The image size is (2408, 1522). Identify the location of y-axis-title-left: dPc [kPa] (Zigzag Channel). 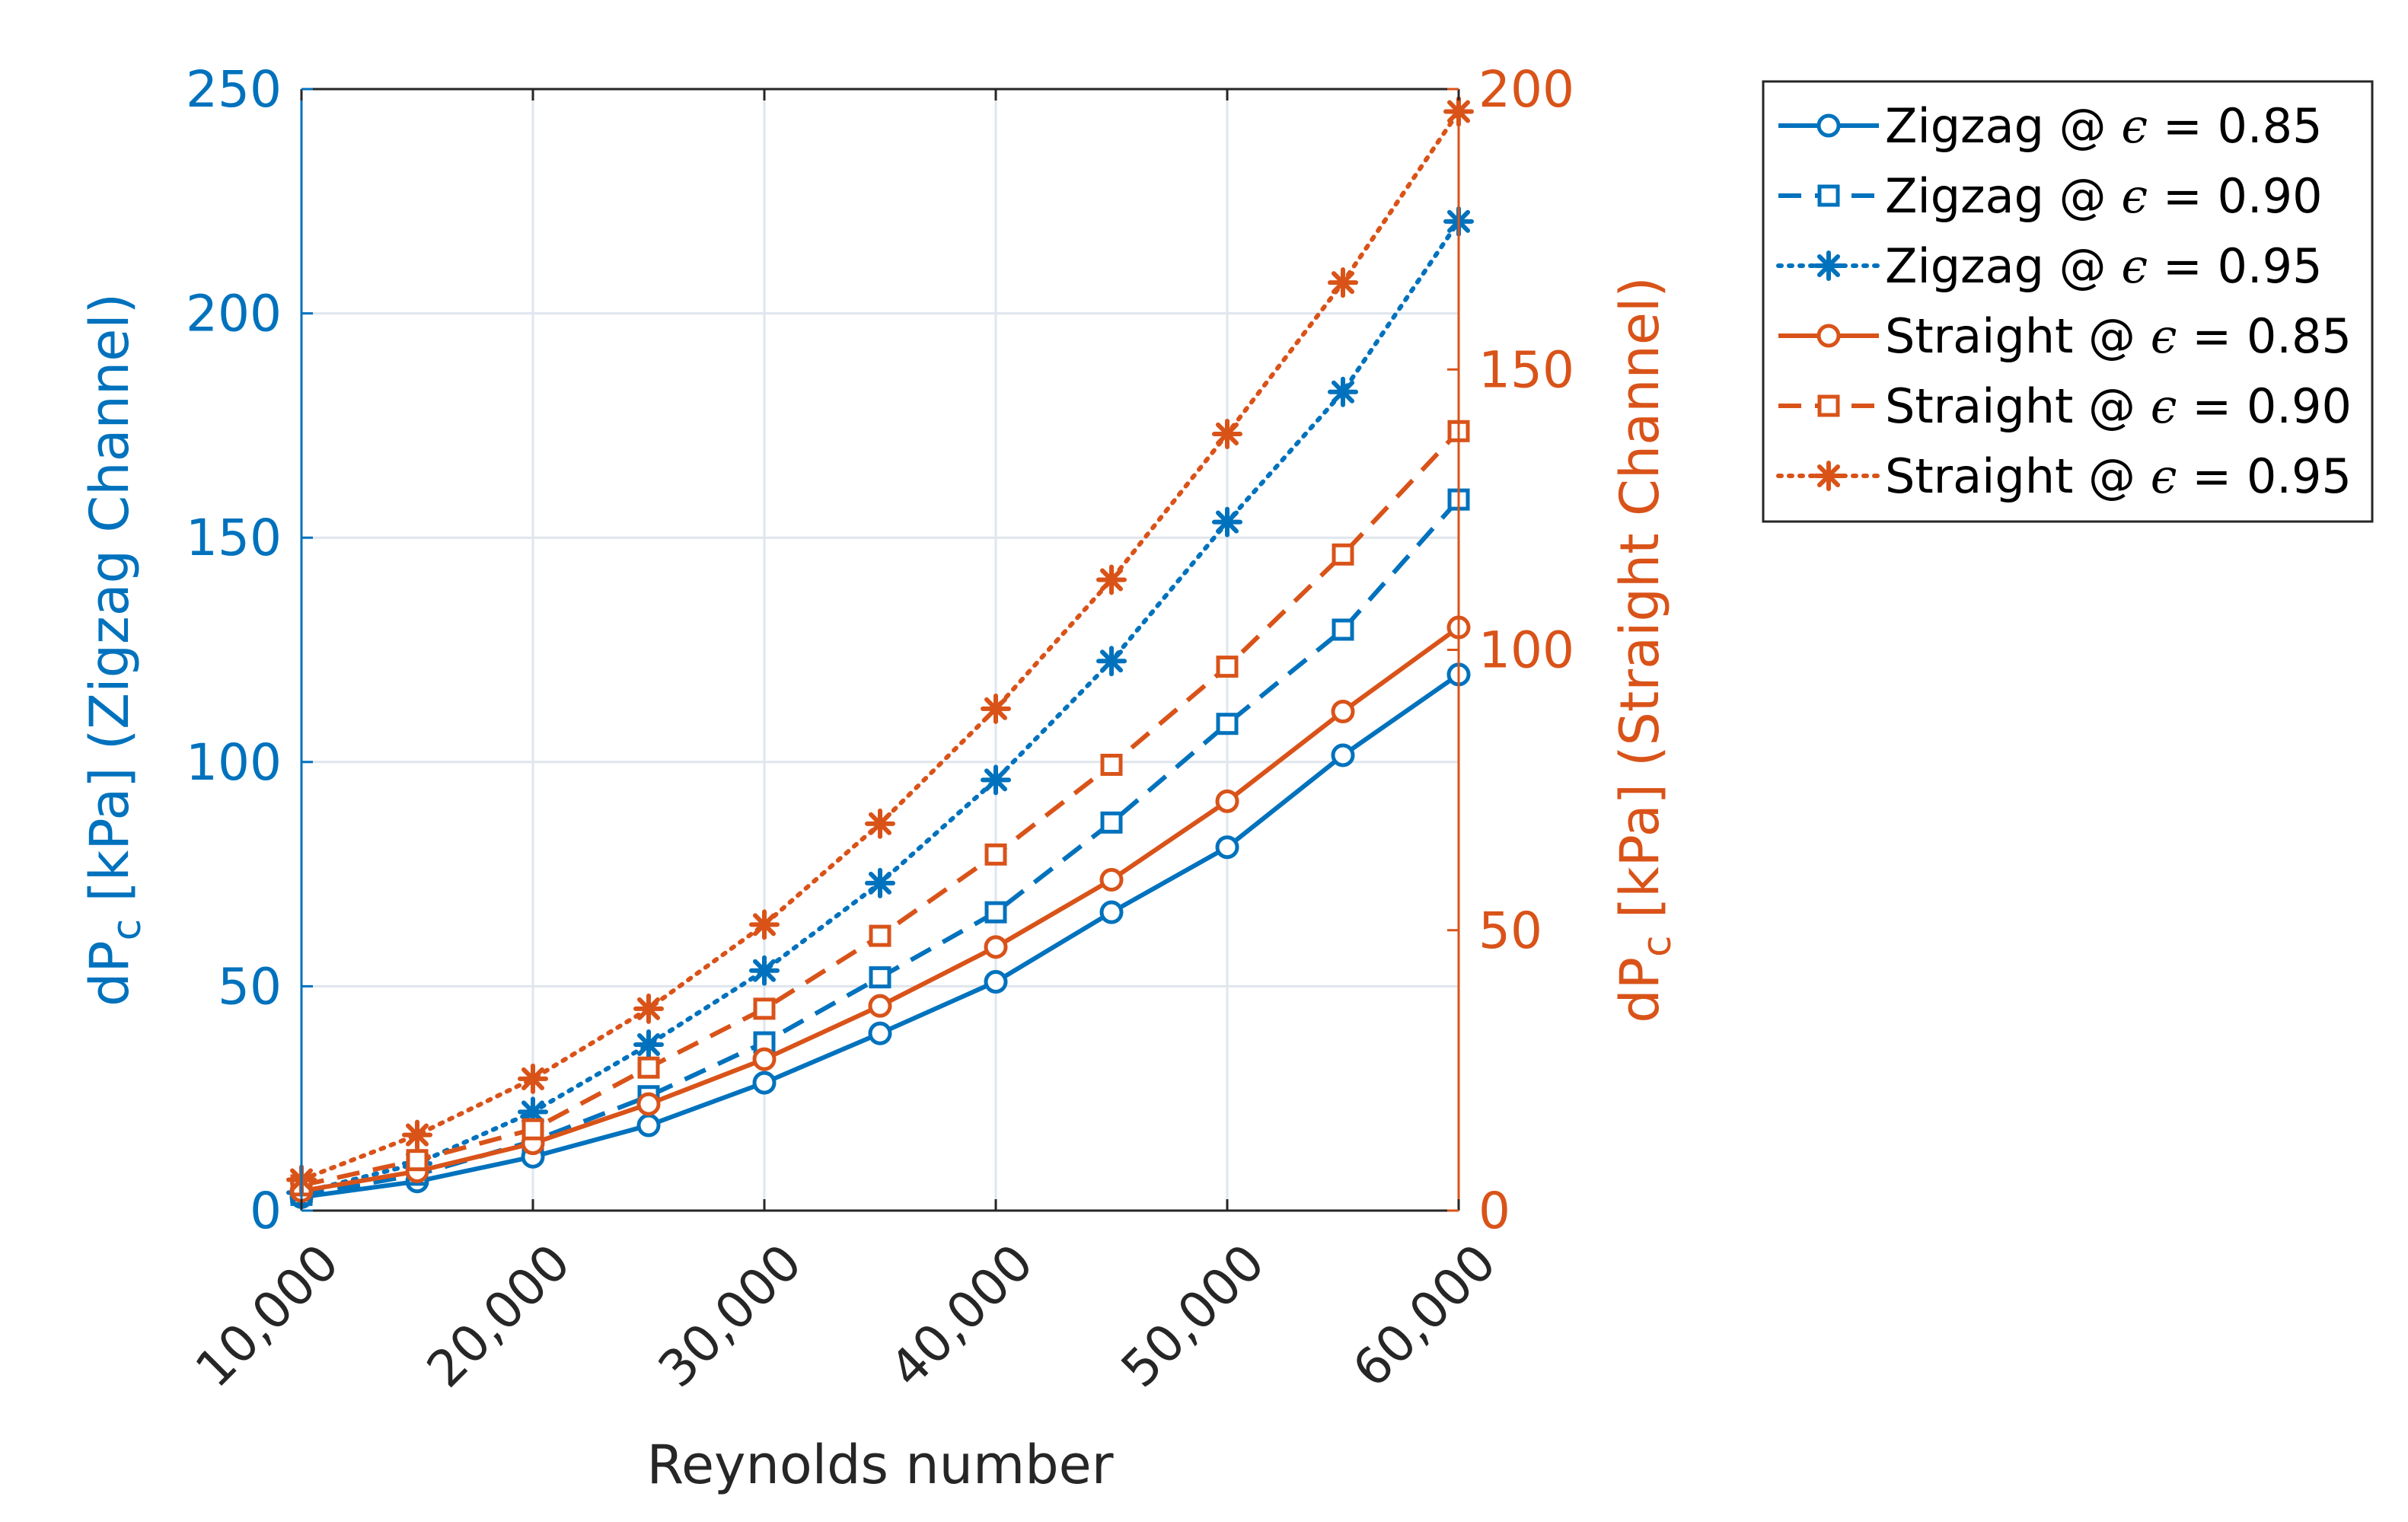
(114, 650).